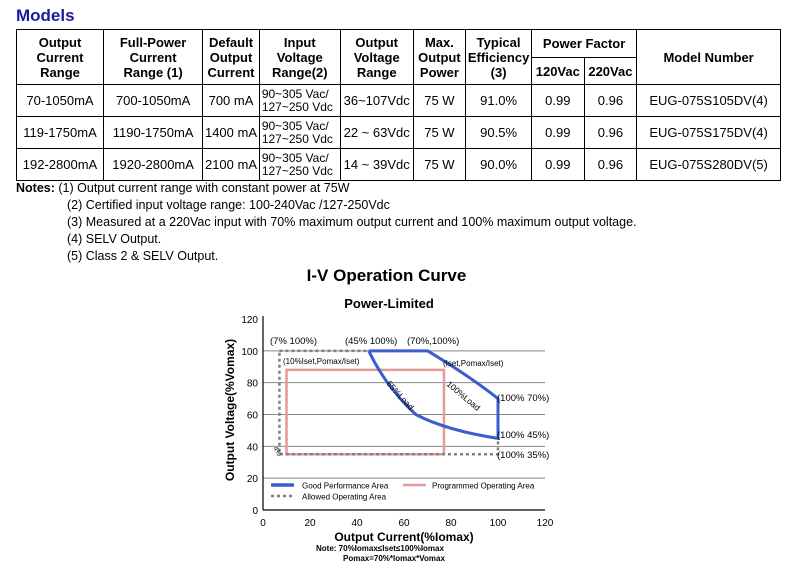 The image size is (793, 587). What do you see at coordinates (708, 164) in the screenshot?
I see `cell-model-number: EUG-075S280DV(5)` at bounding box center [708, 164].